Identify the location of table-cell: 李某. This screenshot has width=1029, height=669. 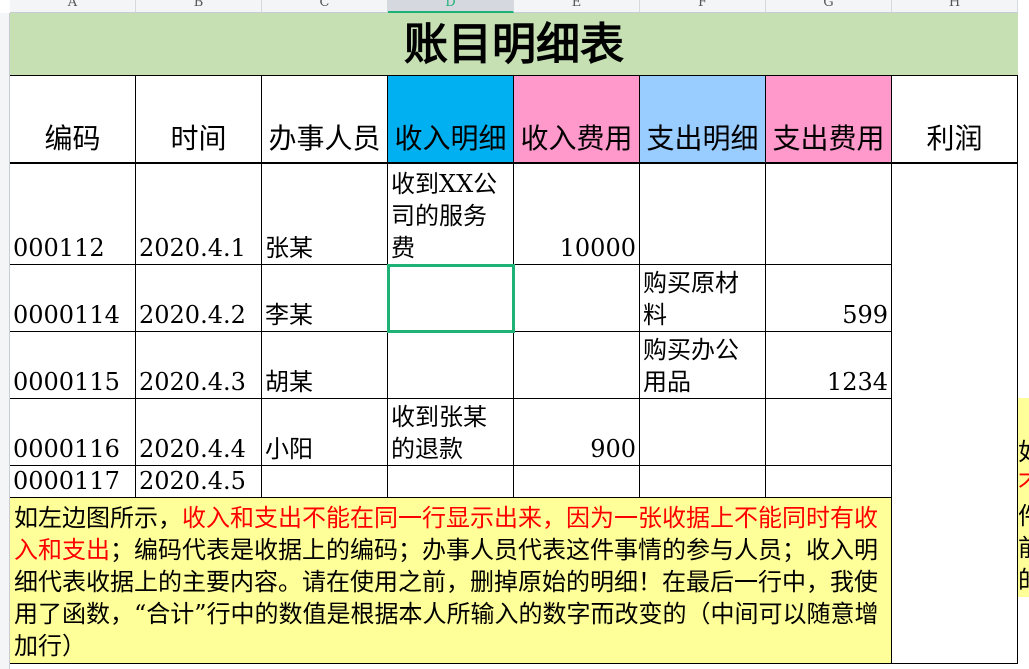
(325, 298).